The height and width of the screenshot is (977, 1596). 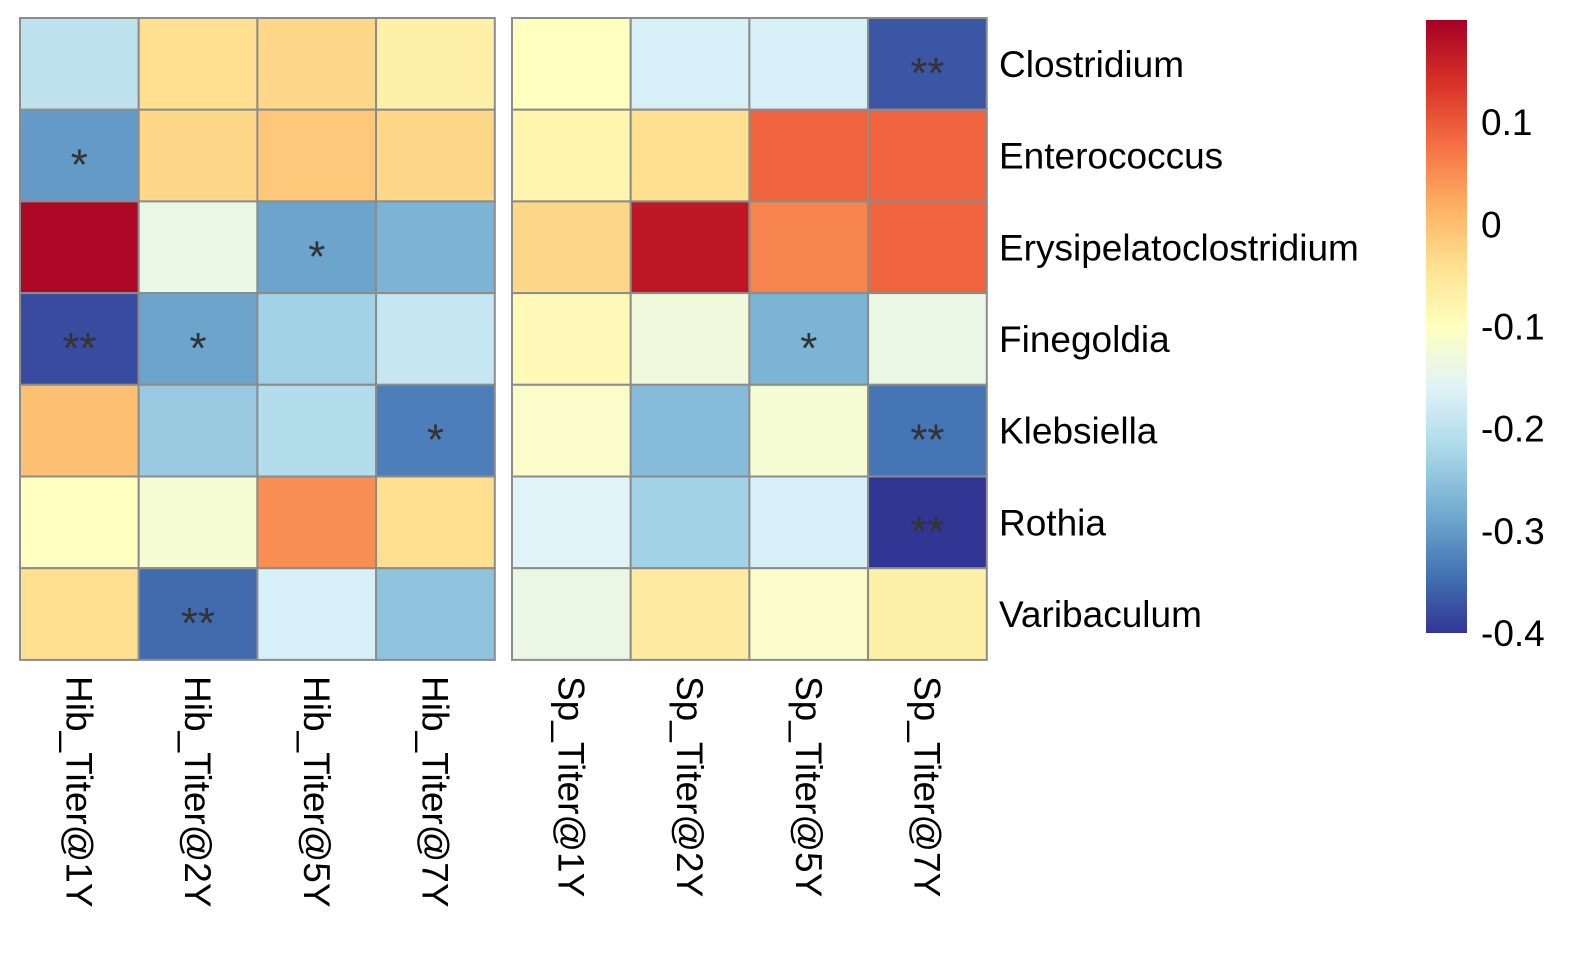 I want to click on colorbar-gradient, so click(x=1446, y=326).